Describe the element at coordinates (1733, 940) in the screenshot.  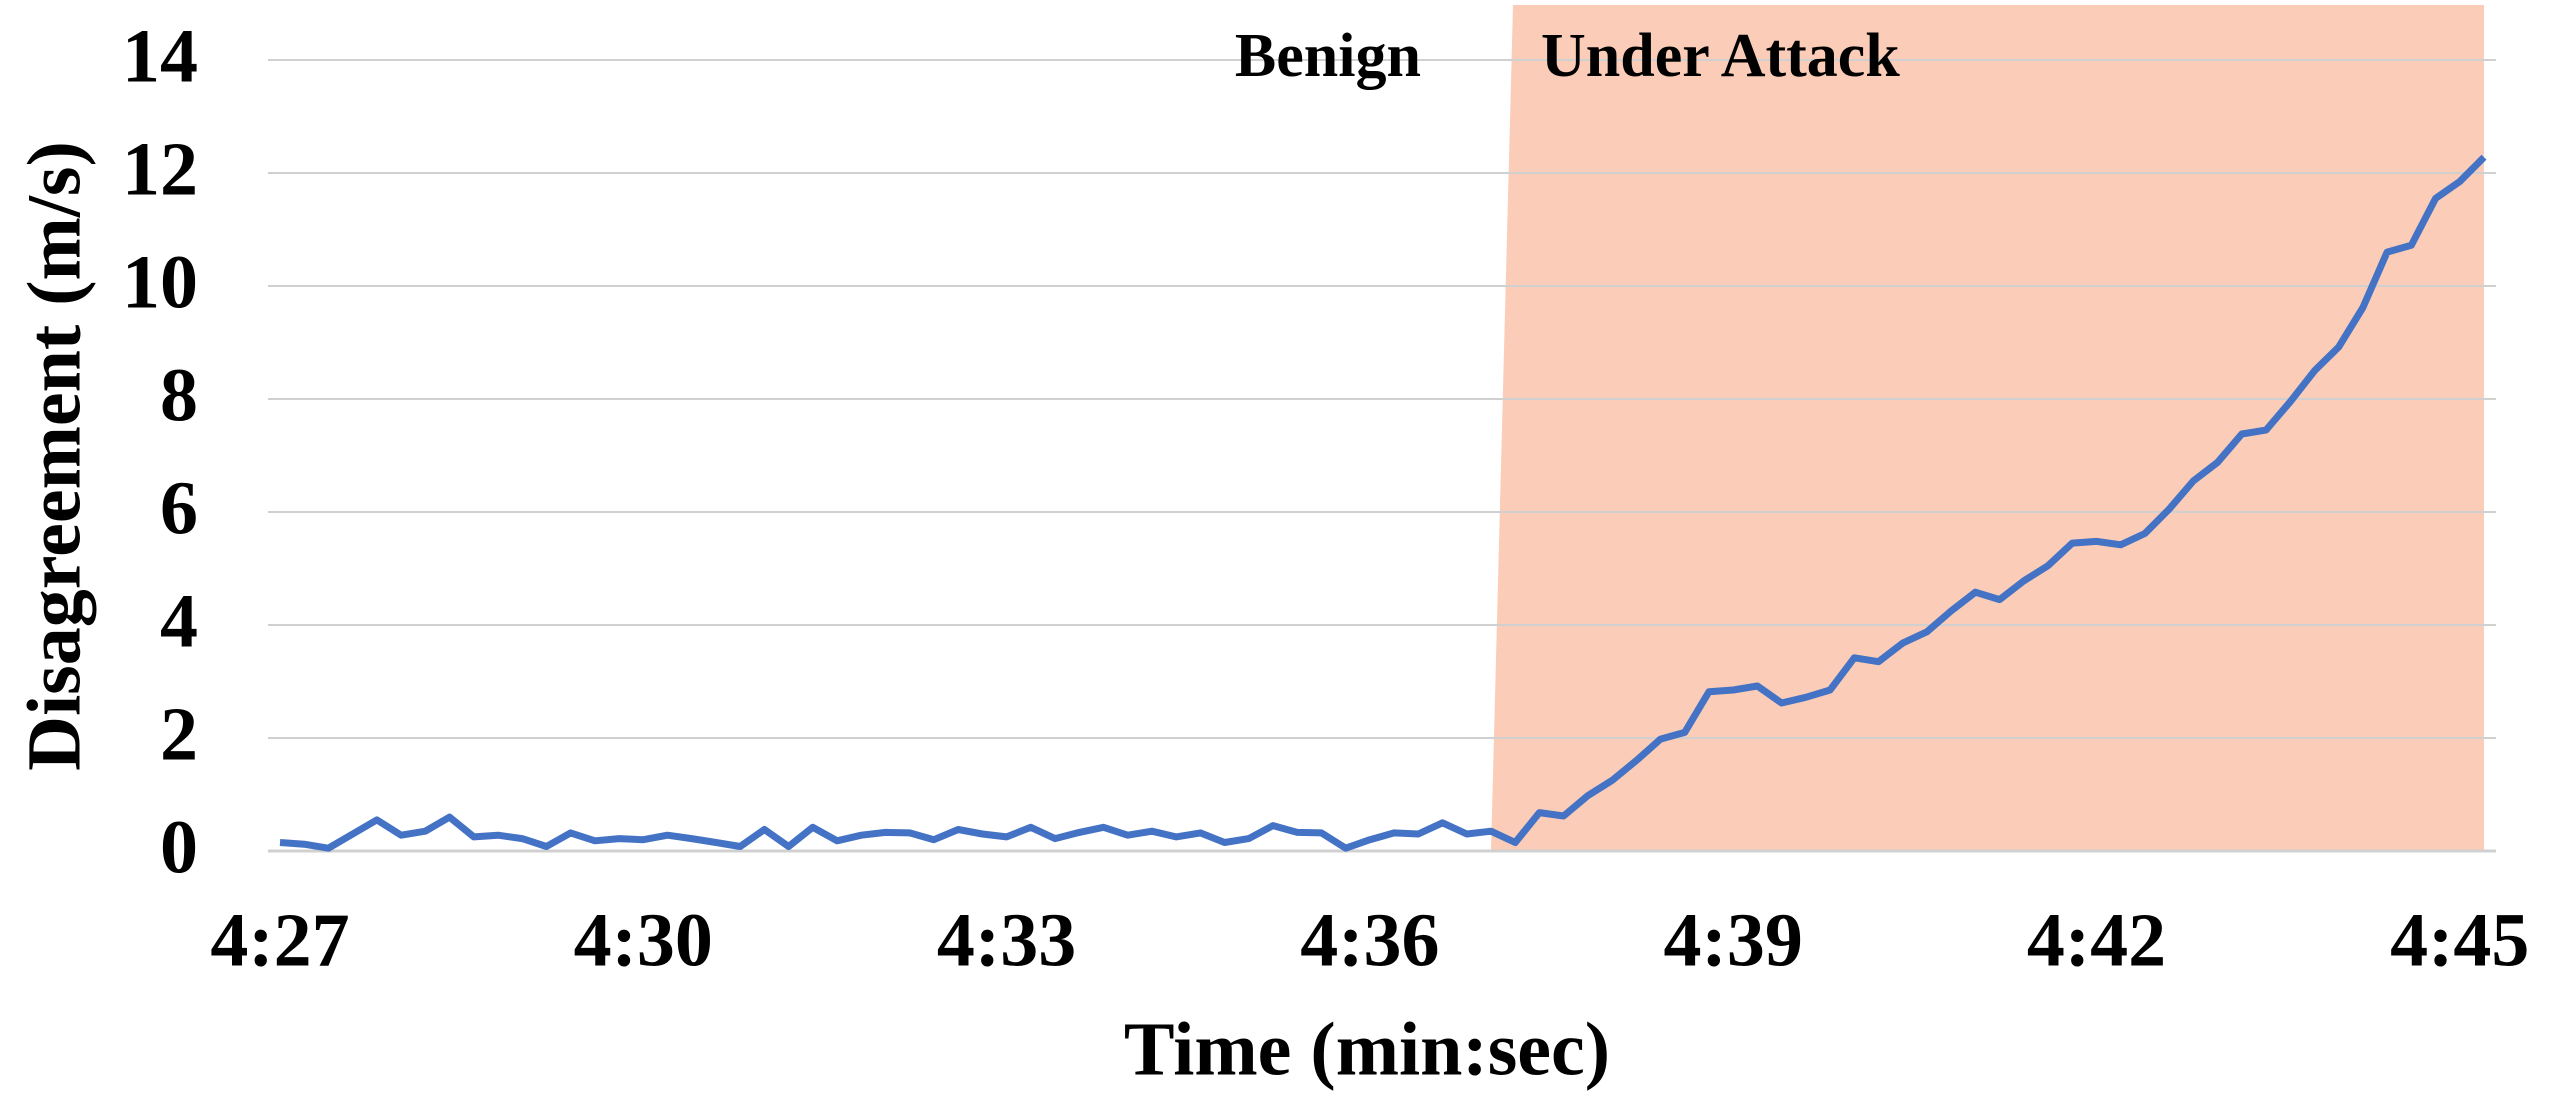
I see `x-tick-label: 4:39` at that location.